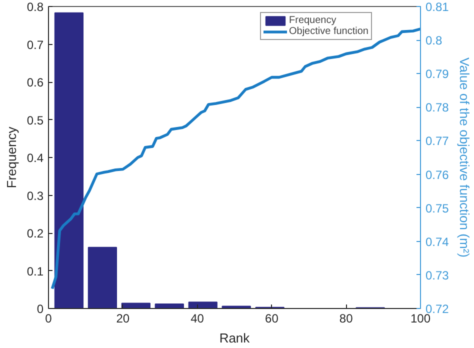 The height and width of the screenshot is (348, 474). What do you see at coordinates (420, 319) in the screenshot?
I see `x-tick-label: 100` at bounding box center [420, 319].